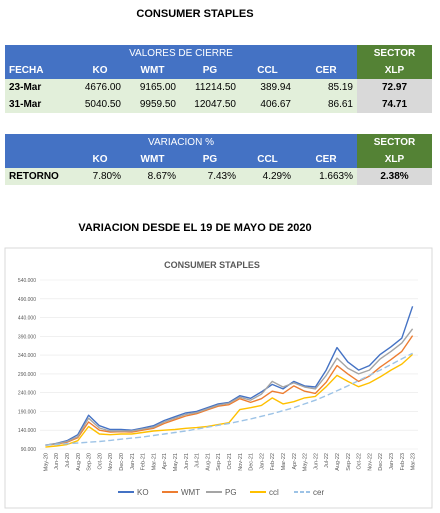 Image resolution: width=440 pixels, height=513 pixels. I want to click on table-cell: 12047.50, so click(210, 104).